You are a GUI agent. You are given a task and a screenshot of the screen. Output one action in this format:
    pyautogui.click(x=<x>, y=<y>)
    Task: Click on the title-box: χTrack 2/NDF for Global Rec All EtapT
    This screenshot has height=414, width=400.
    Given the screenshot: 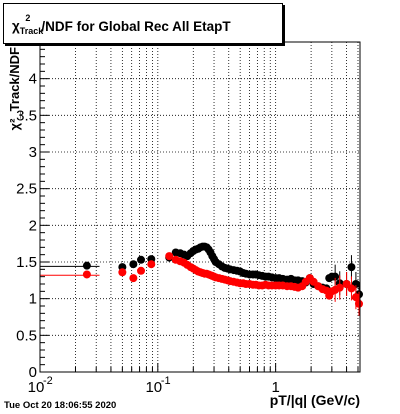 What is the action you would take?
    pyautogui.click(x=143, y=23)
    